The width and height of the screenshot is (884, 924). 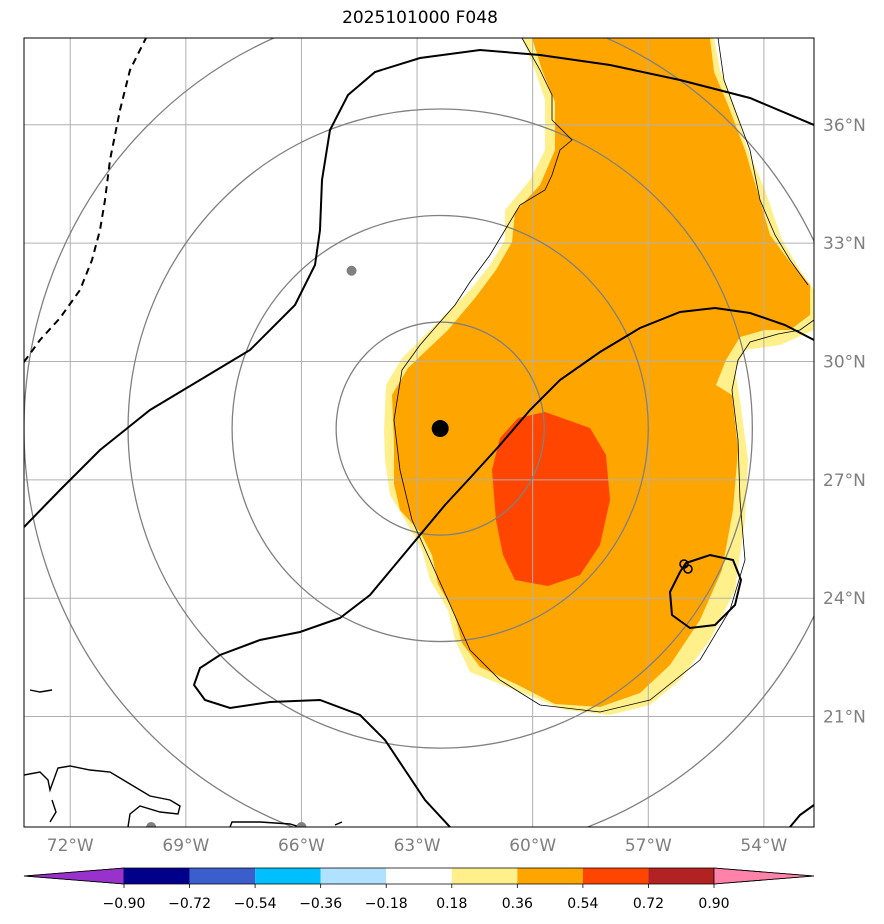 What do you see at coordinates (844, 599) in the screenshot?
I see `lat-tick-label: 24°N` at bounding box center [844, 599].